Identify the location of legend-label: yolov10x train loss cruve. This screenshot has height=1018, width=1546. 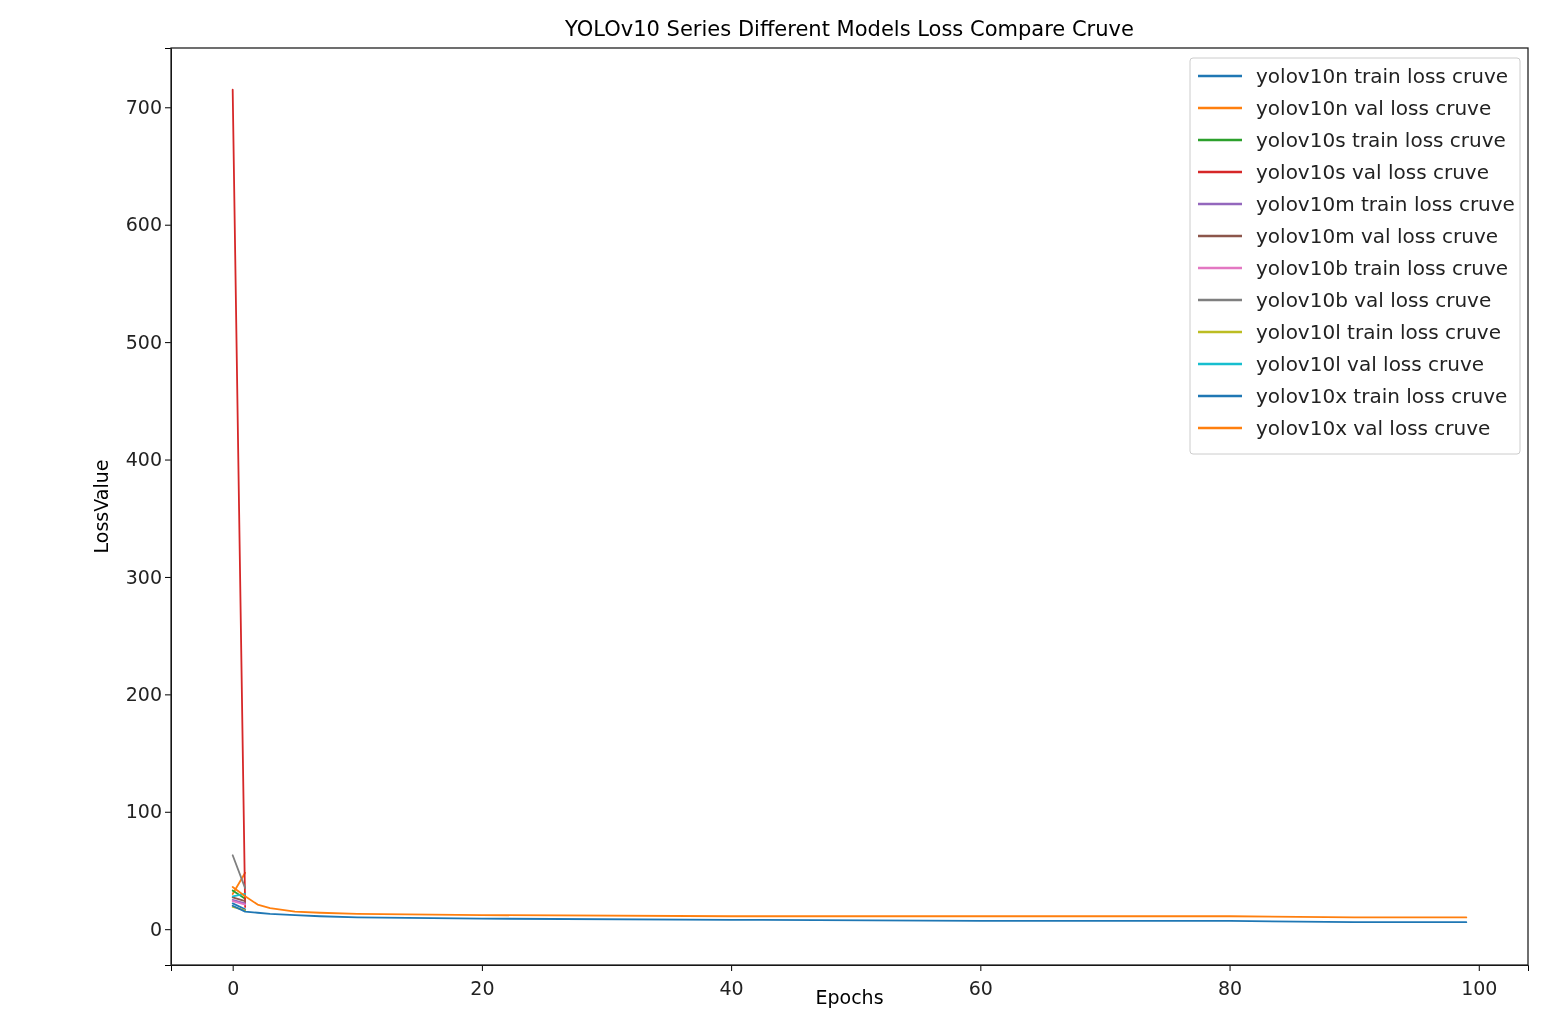
(1382, 396).